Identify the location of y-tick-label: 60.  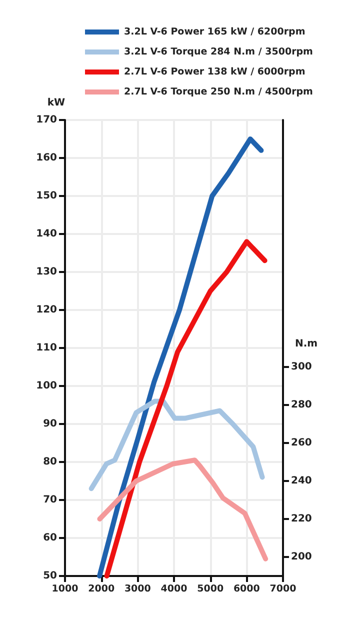
(50, 538).